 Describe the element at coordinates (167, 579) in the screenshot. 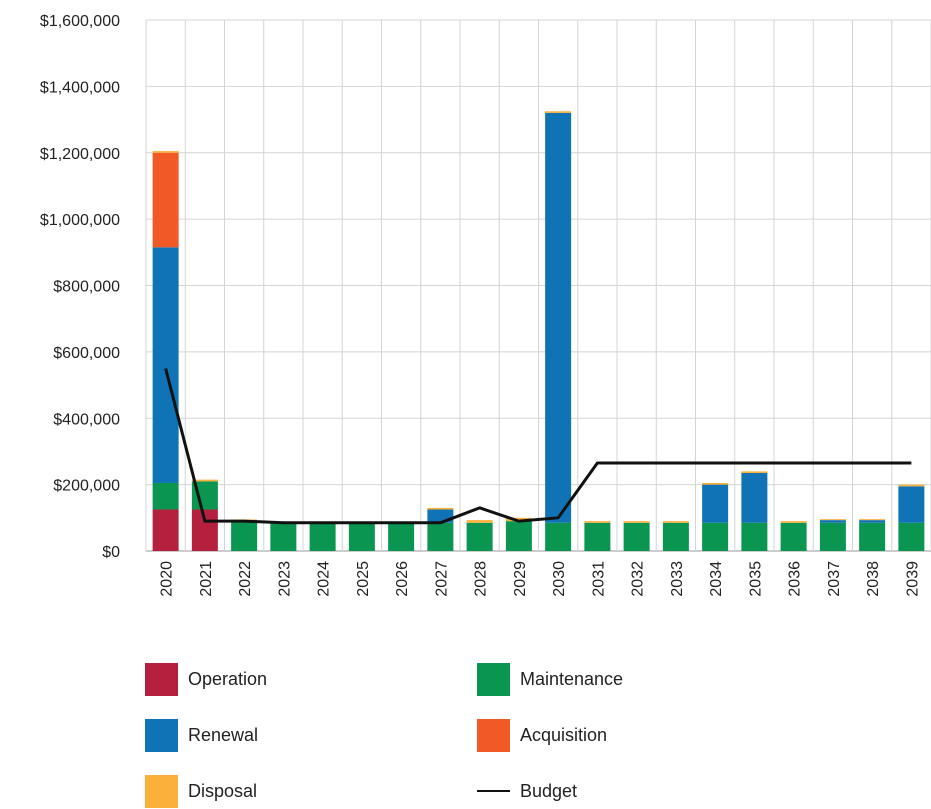

I see `x-tick-label: 2020` at that location.